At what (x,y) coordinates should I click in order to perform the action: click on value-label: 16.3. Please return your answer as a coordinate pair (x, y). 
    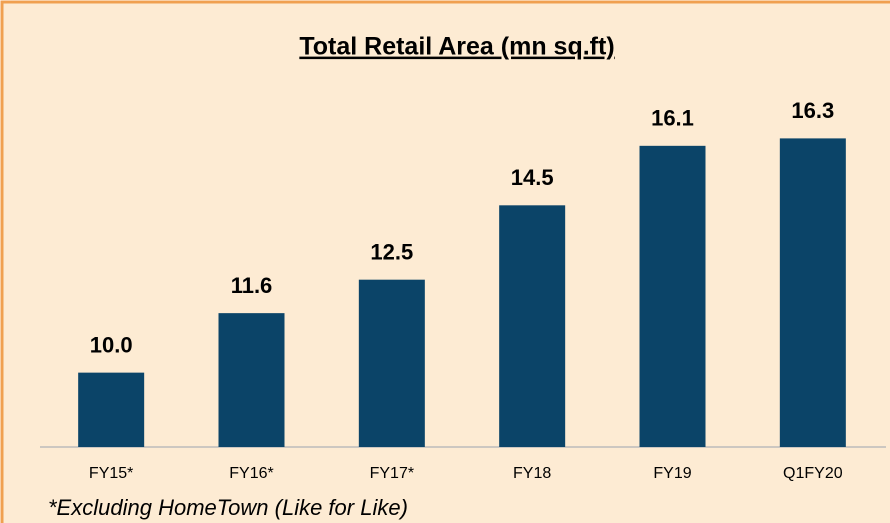
    Looking at the image, I should click on (812, 110).